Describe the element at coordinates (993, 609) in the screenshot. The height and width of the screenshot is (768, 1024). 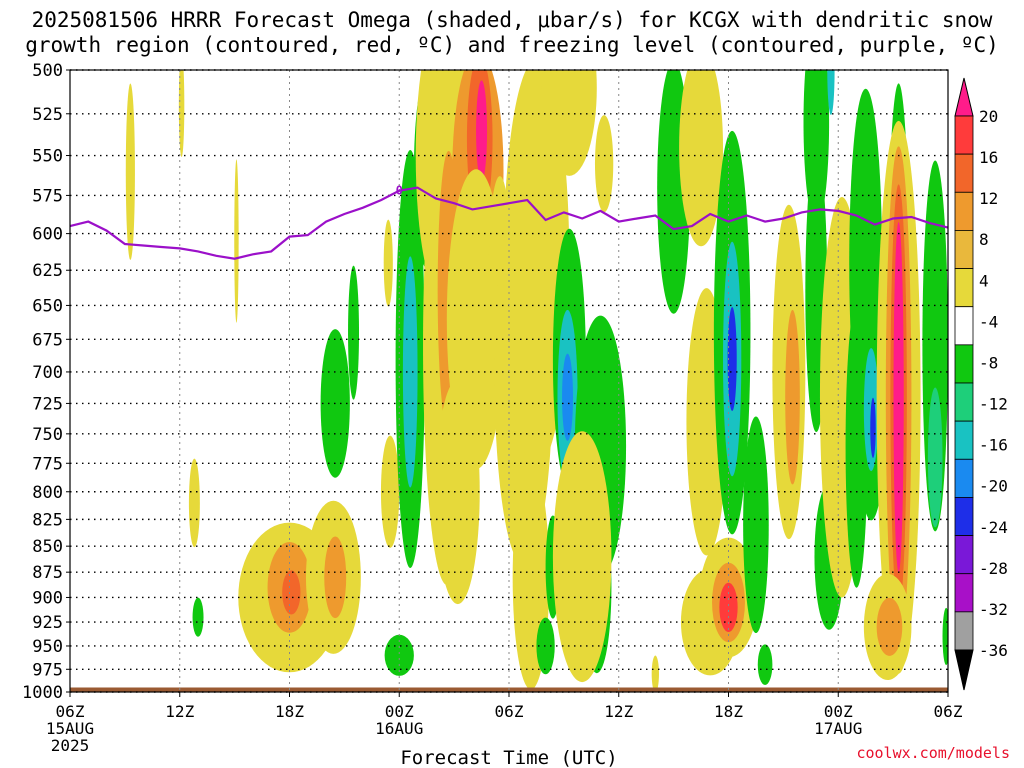
I see `colorbar-label-12: -32` at that location.